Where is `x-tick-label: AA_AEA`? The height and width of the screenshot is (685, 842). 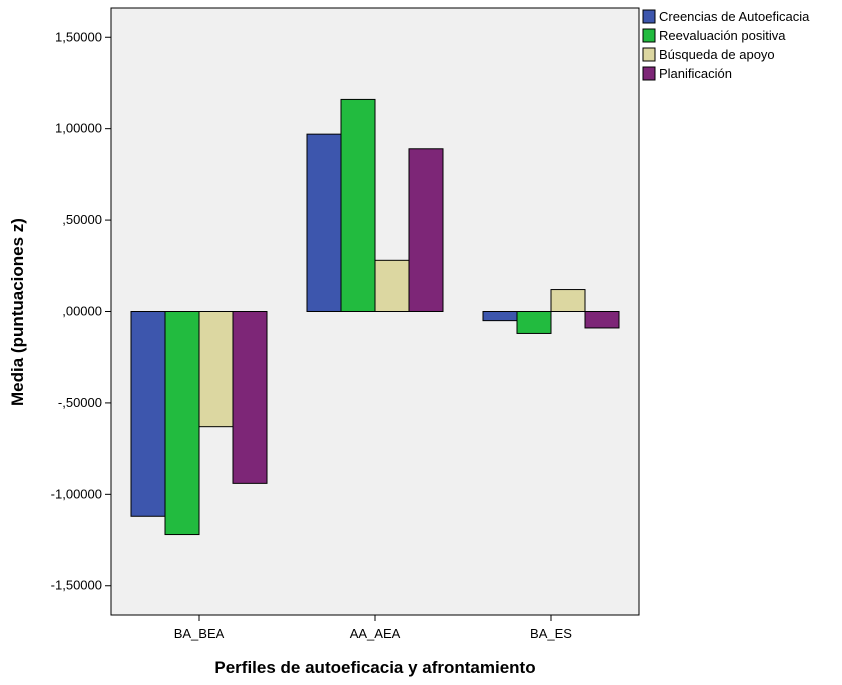 x-tick-label: AA_AEA is located at coordinates (375, 633).